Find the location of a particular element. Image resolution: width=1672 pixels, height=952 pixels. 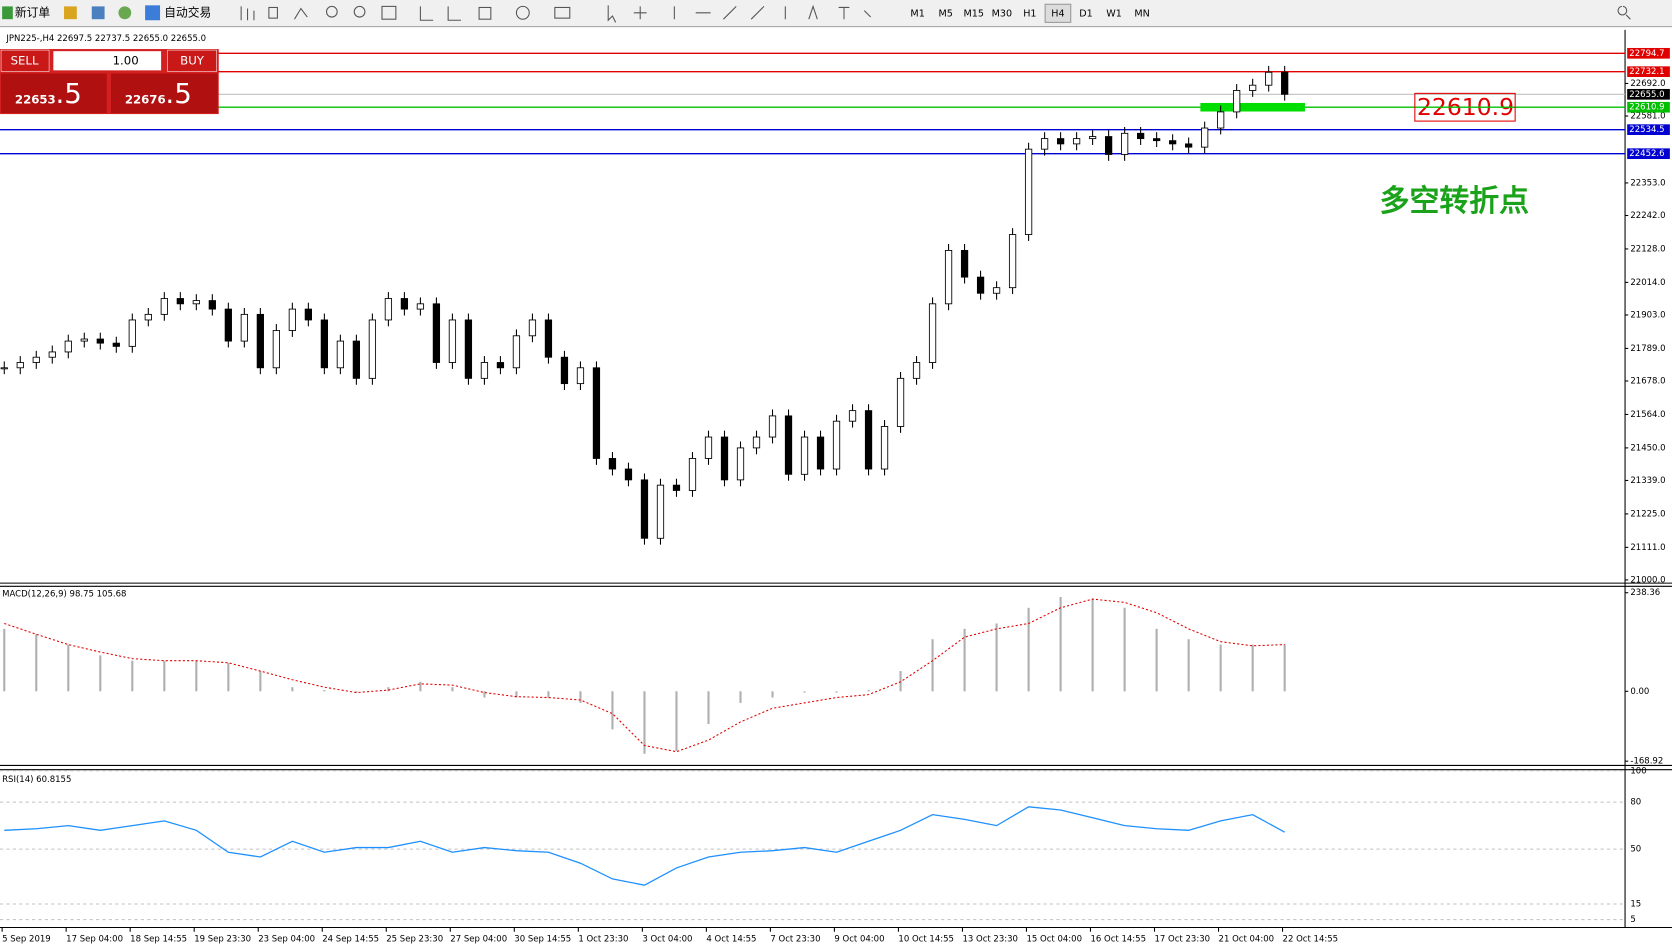

buy-label: BUY is located at coordinates (192, 60).